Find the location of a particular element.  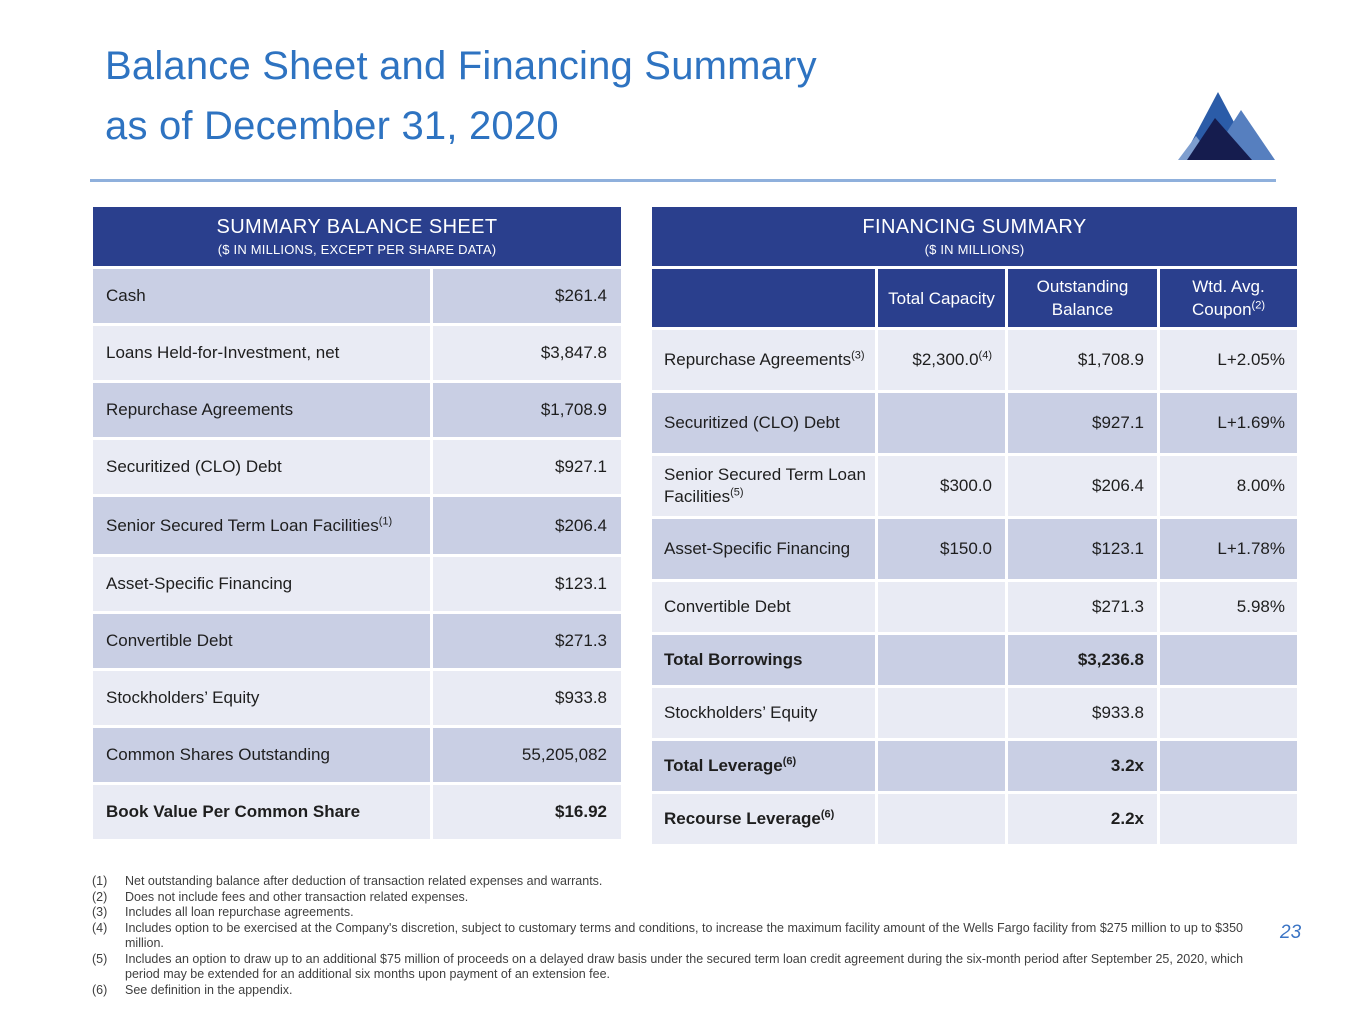

footnote-text: See definition in the appendix. is located at coordinates (209, 989).